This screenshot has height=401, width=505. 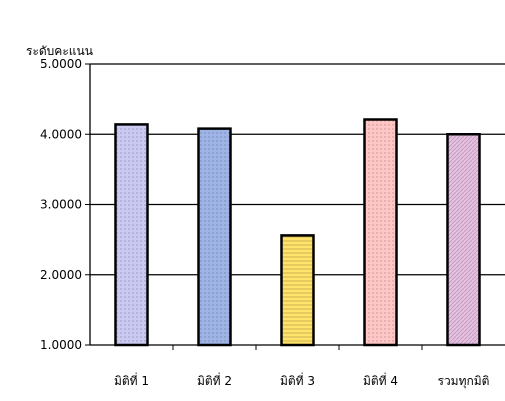 I want to click on x-tick-label: รวมทุกมิติ, so click(x=464, y=381).